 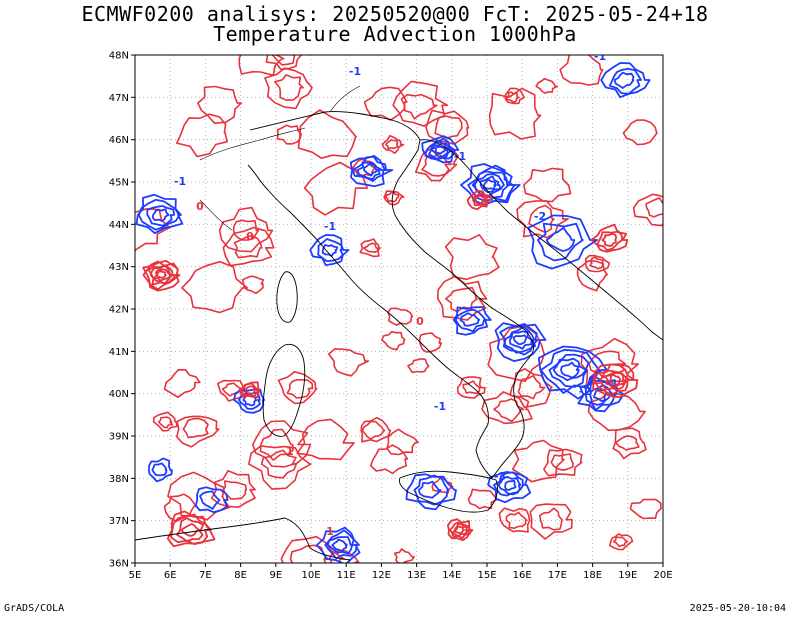 I want to click on sicily-coastline, so click(x=449, y=491).